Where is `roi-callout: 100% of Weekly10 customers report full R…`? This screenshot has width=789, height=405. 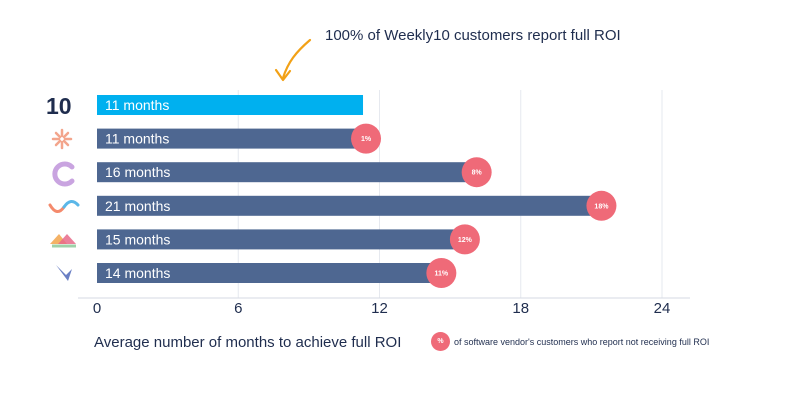 roi-callout: 100% of Weekly10 customers report full R… is located at coordinates (473, 35).